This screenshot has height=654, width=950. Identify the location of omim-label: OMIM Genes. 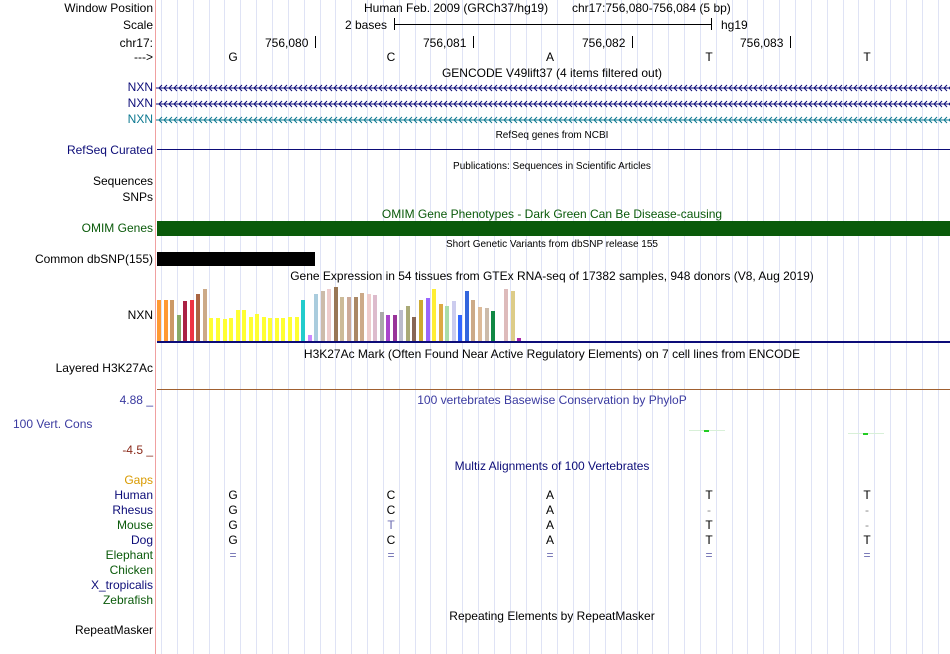
(117, 228).